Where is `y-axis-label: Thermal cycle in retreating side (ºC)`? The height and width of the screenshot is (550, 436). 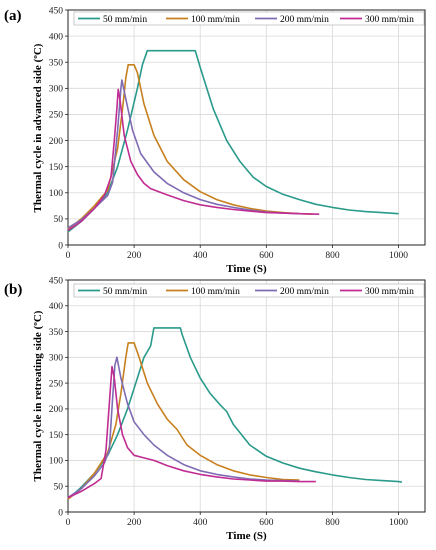
y-axis-label: Thermal cycle in retreating side (ºC) is located at coordinates (38, 395).